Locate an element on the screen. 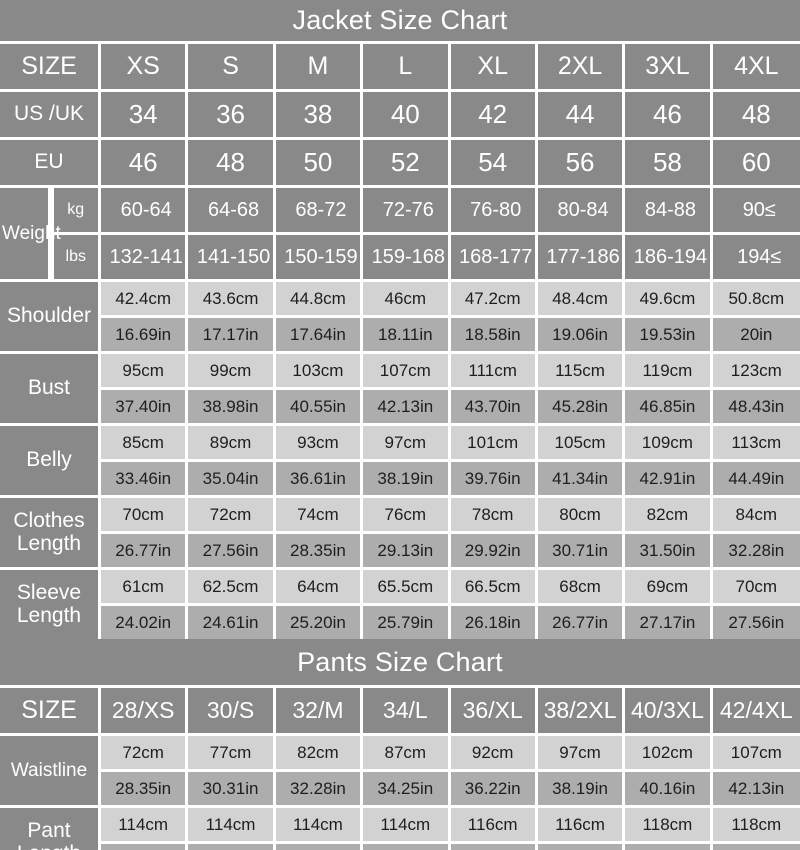 Image resolution: width=800 pixels, height=850 pixels. bust-cm-m: 103cm is located at coordinates (319, 369).